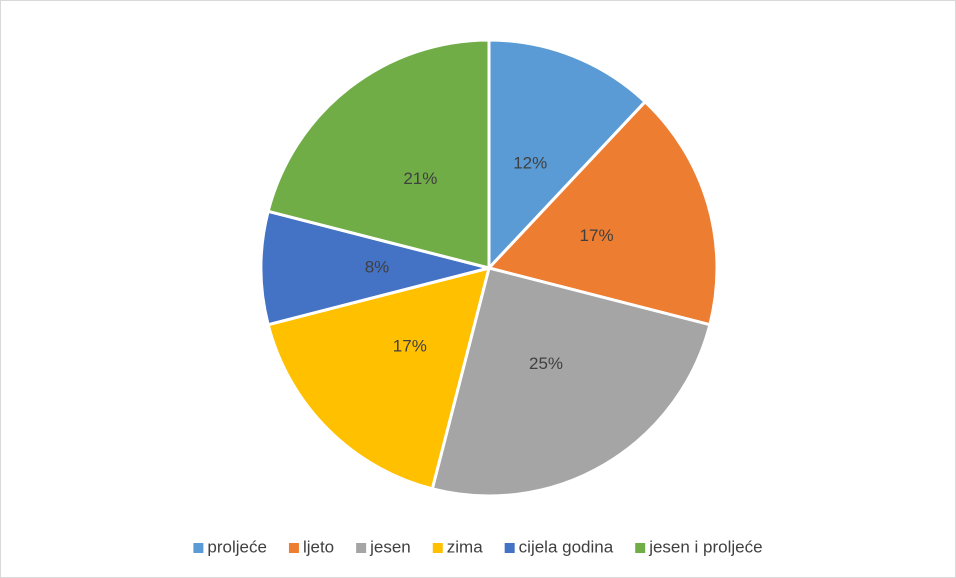 Image resolution: width=956 pixels, height=578 pixels. What do you see at coordinates (420, 178) in the screenshot?
I see `data-label: 21%` at bounding box center [420, 178].